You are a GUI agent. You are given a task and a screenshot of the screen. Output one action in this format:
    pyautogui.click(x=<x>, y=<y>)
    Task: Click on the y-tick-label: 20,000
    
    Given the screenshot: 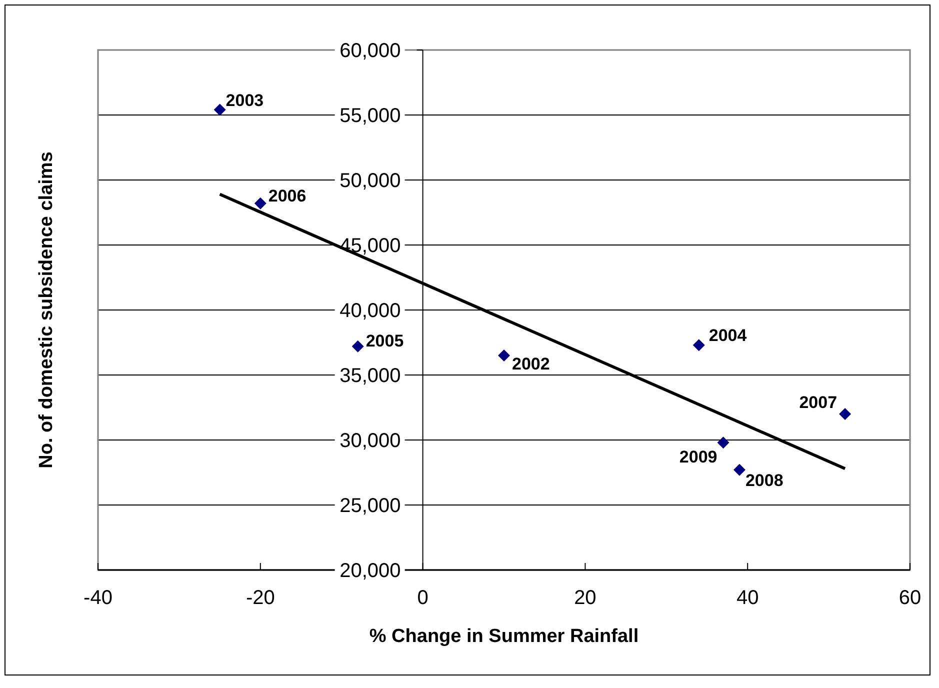 What is the action you would take?
    pyautogui.click(x=370, y=571)
    